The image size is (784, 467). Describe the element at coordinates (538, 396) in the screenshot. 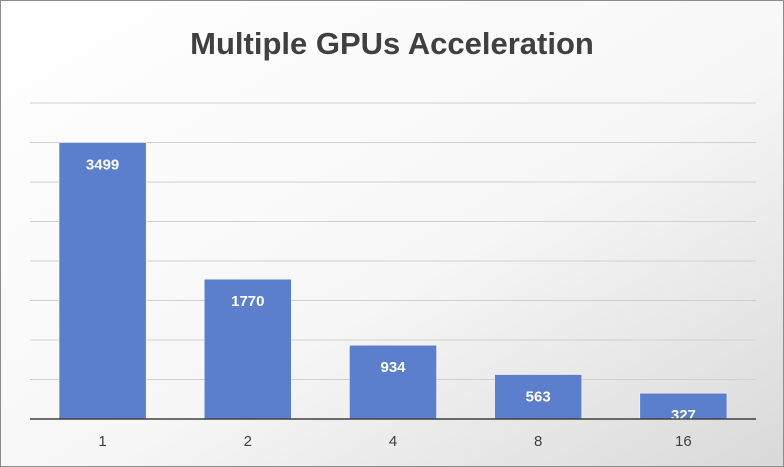

I see `data-label: 563` at that location.